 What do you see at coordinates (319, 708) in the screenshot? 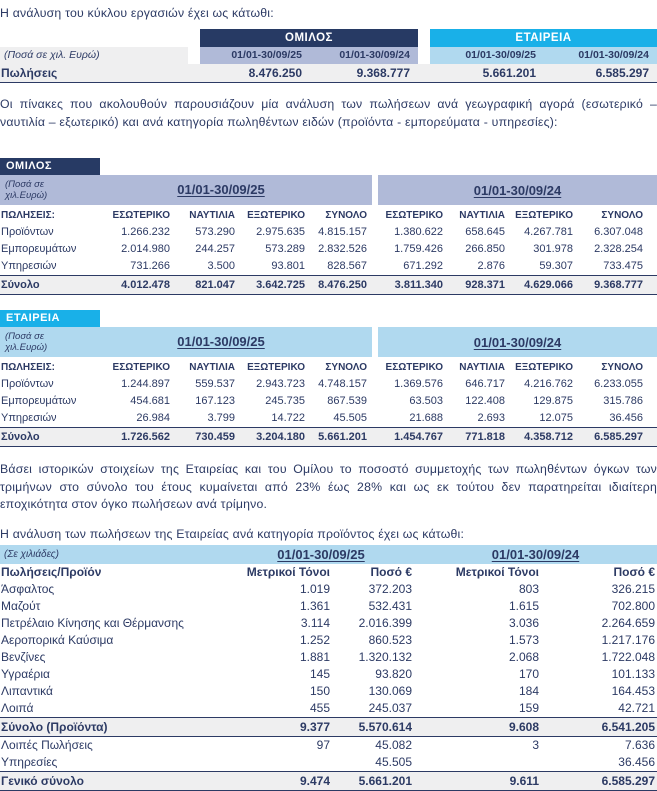
I see `product-value-cell: 455` at bounding box center [319, 708].